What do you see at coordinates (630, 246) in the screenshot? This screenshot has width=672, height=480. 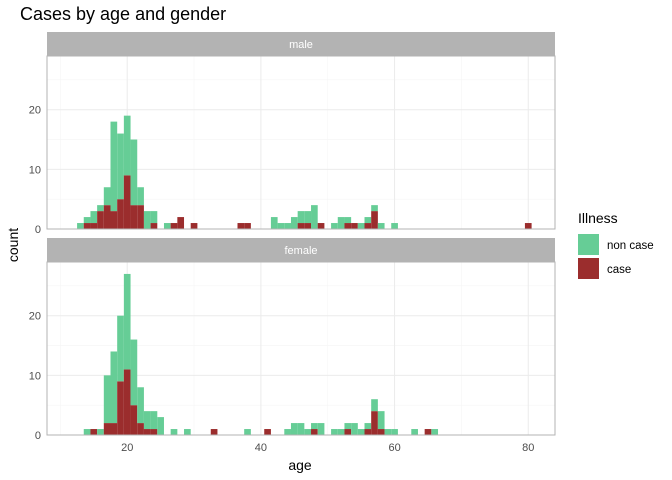 I see `legend-label: non case` at bounding box center [630, 246].